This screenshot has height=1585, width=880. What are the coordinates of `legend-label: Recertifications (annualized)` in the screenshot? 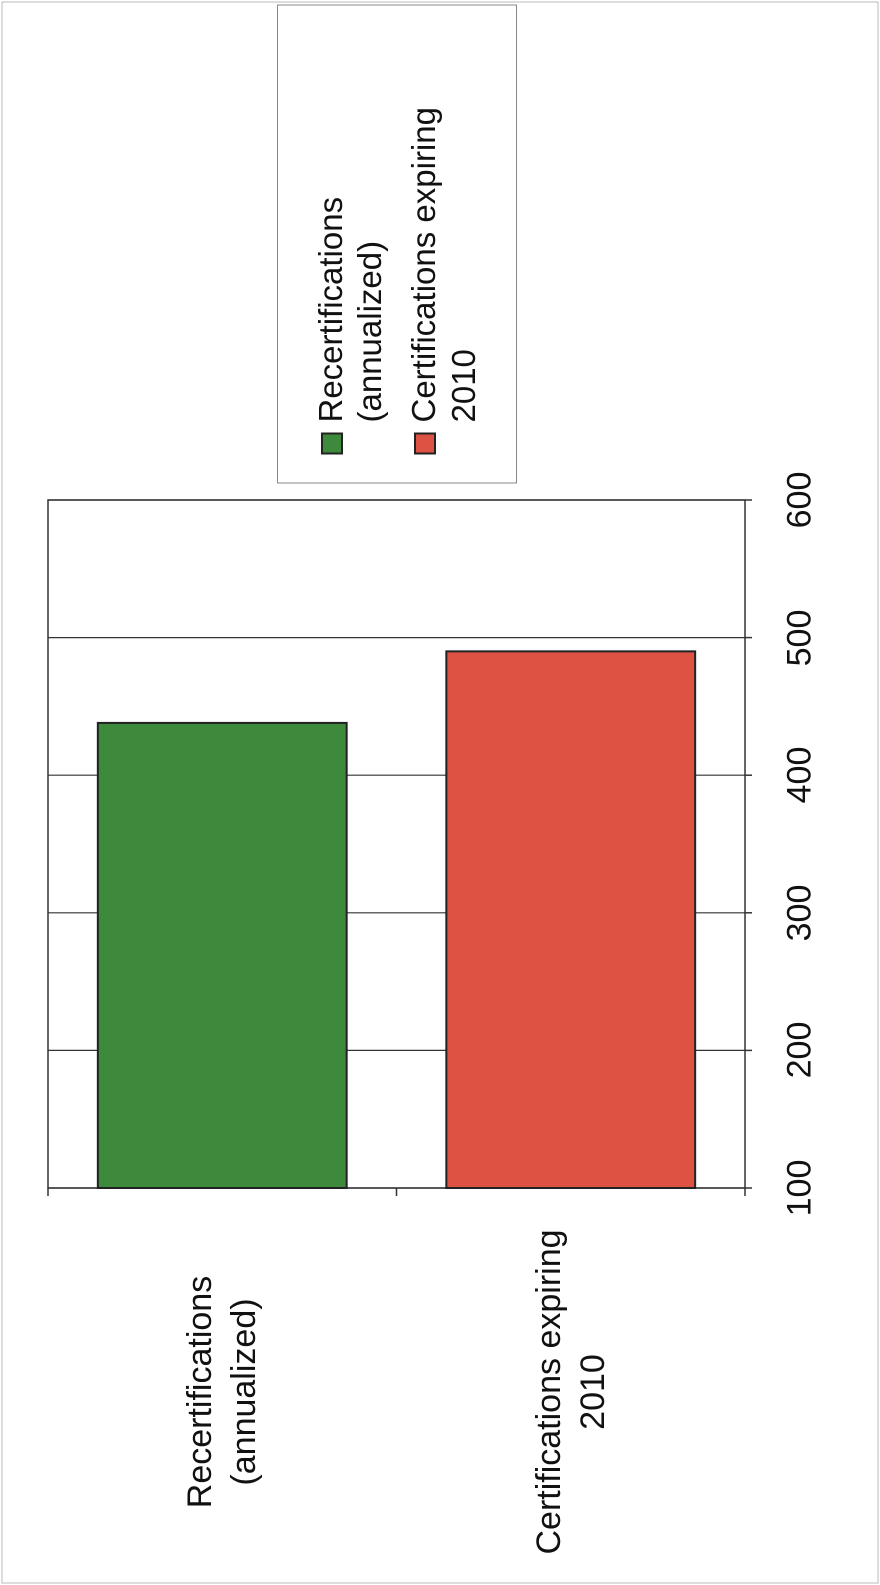 It's located at (350, 309).